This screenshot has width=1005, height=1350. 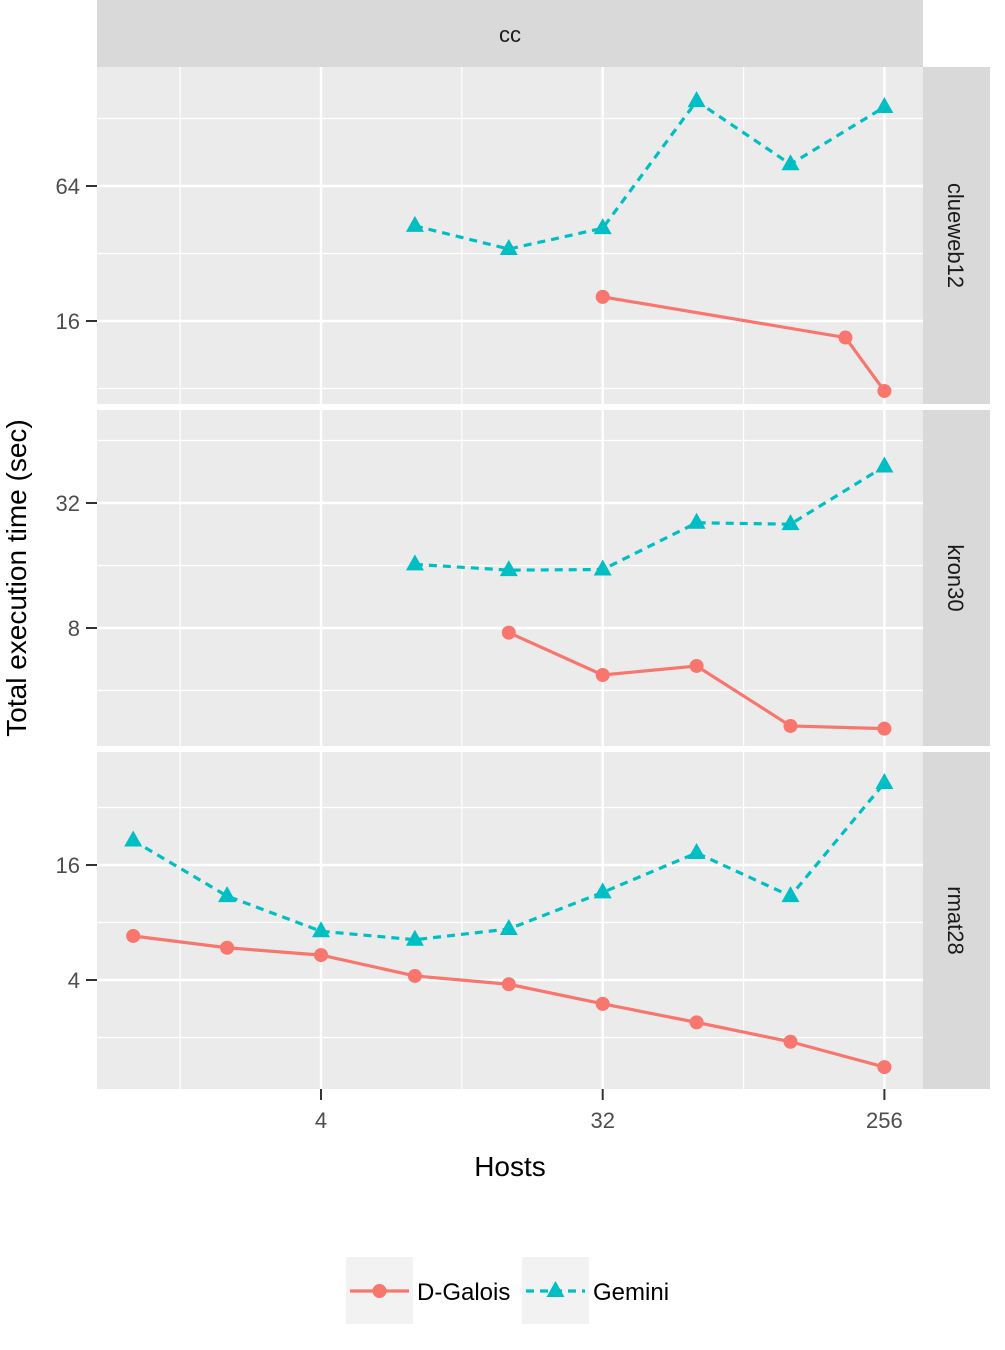 I want to click on y-tick-label-rmat28: 16, so click(x=68, y=865).